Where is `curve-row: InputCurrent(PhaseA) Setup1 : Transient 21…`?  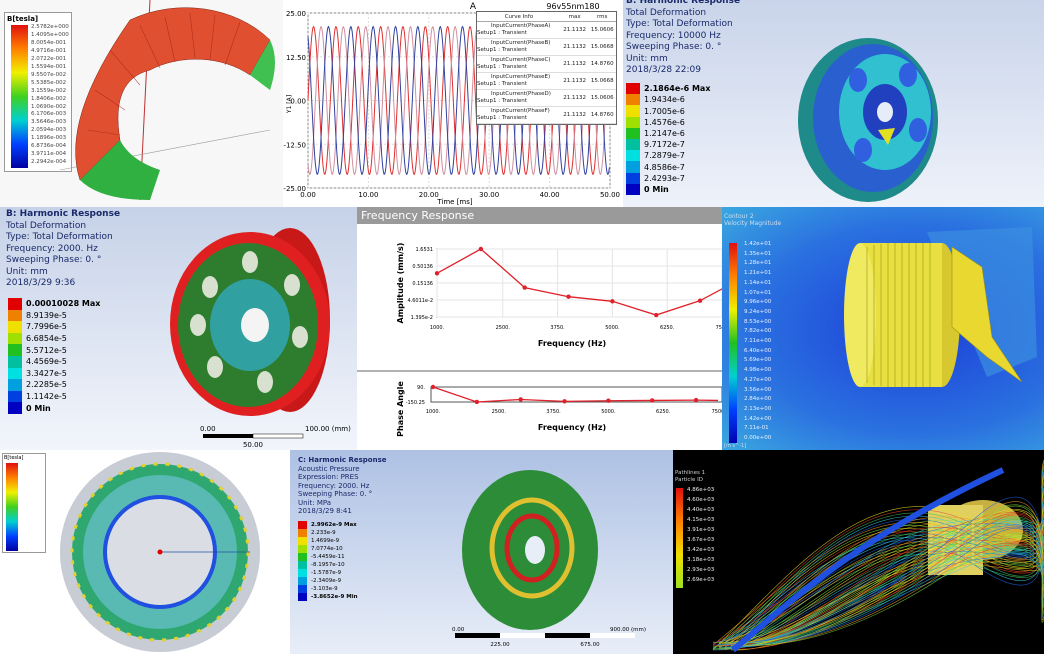 curve-row: InputCurrent(PhaseA) Setup1 : Transient 21… is located at coordinates (546, 30).